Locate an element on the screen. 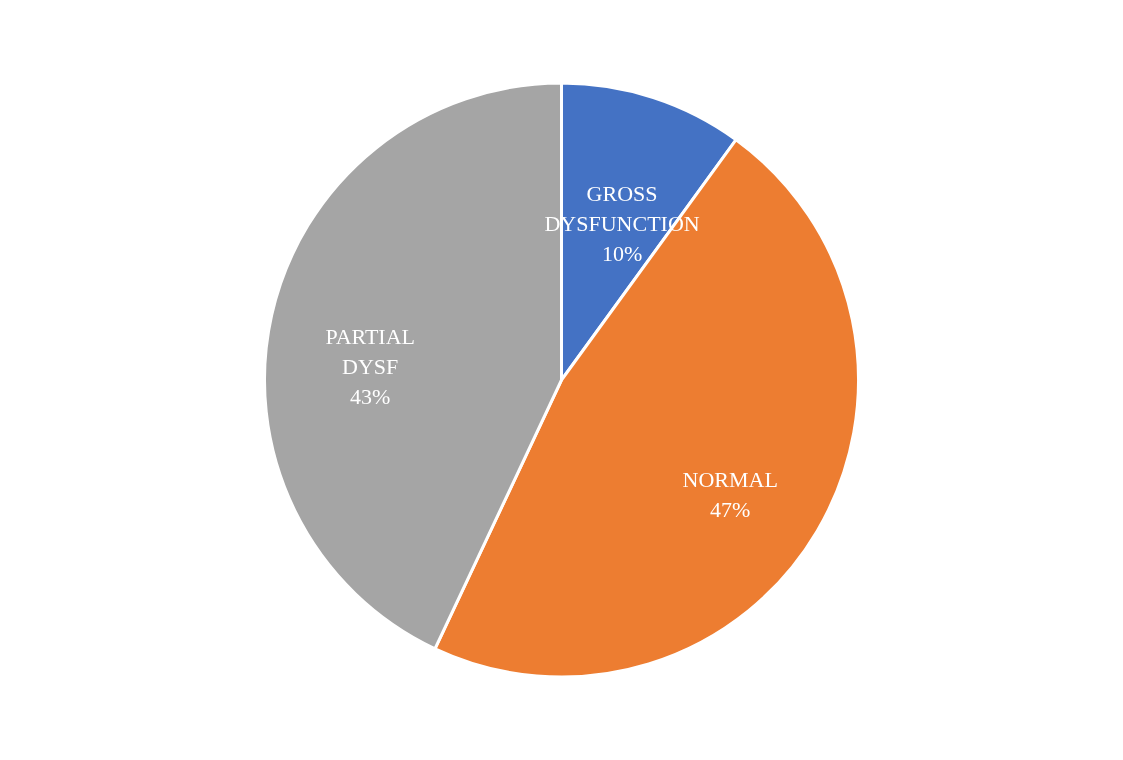 This screenshot has height=760, width=1123. data-label: 43% is located at coordinates (370, 397).